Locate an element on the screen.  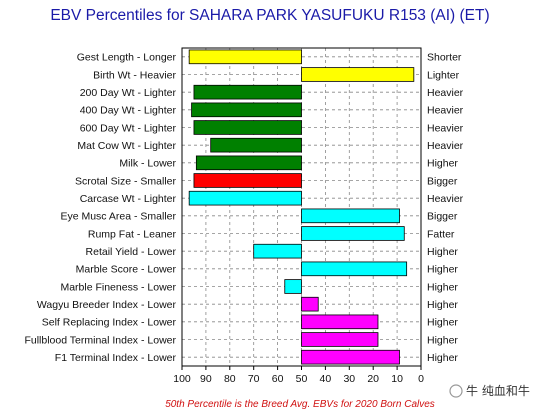
row-left-label: Carcase Wt - Lighter is located at coordinates (128, 199).